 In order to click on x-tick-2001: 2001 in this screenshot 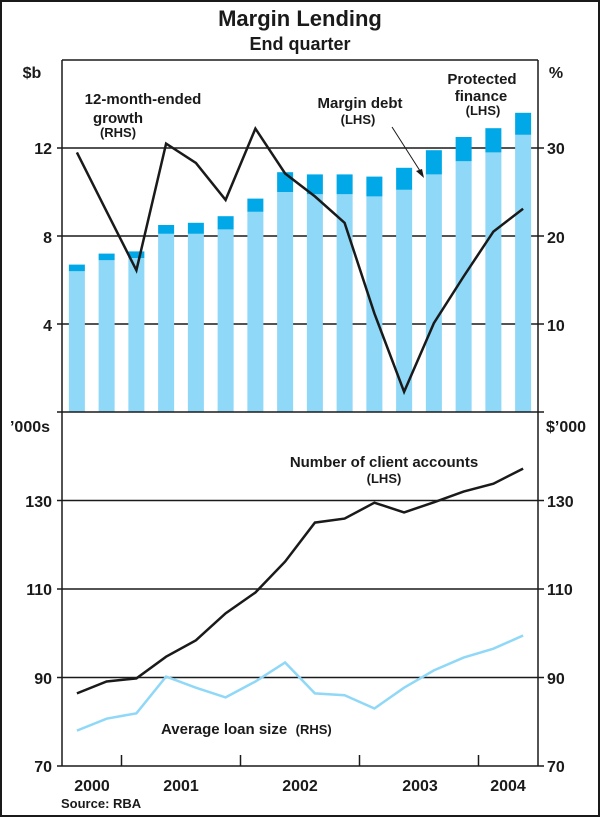, I will do `click(181, 786)`.